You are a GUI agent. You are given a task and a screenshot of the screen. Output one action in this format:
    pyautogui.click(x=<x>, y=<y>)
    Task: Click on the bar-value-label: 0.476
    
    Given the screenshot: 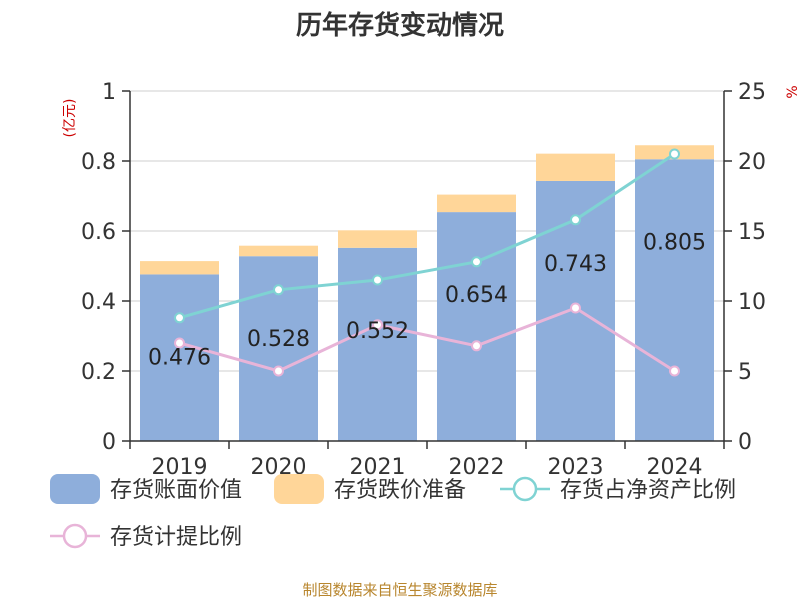 What is the action you would take?
    pyautogui.click(x=179, y=357)
    